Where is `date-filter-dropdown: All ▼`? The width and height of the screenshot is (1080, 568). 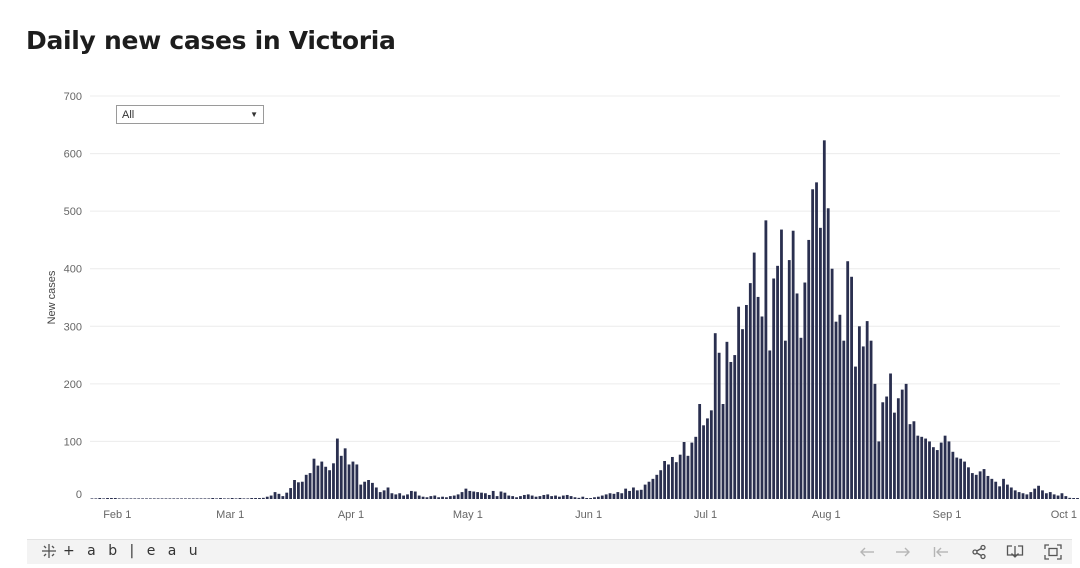
date-filter-dropdown: All ▼ is located at coordinates (190, 114).